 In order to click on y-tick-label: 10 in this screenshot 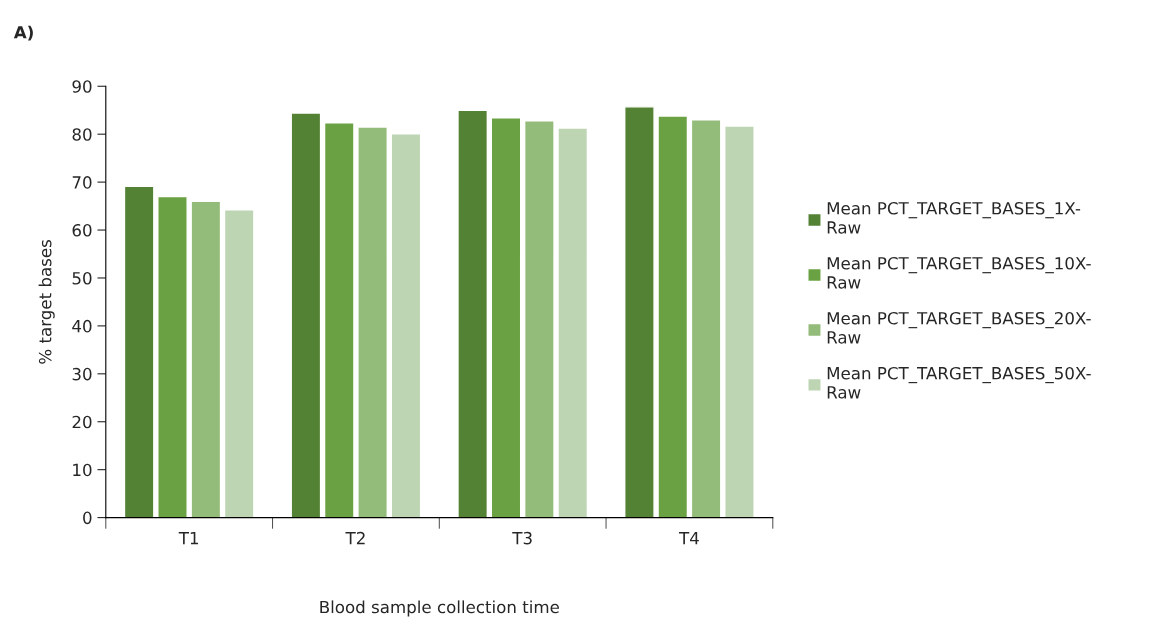, I will do `click(82, 470)`.